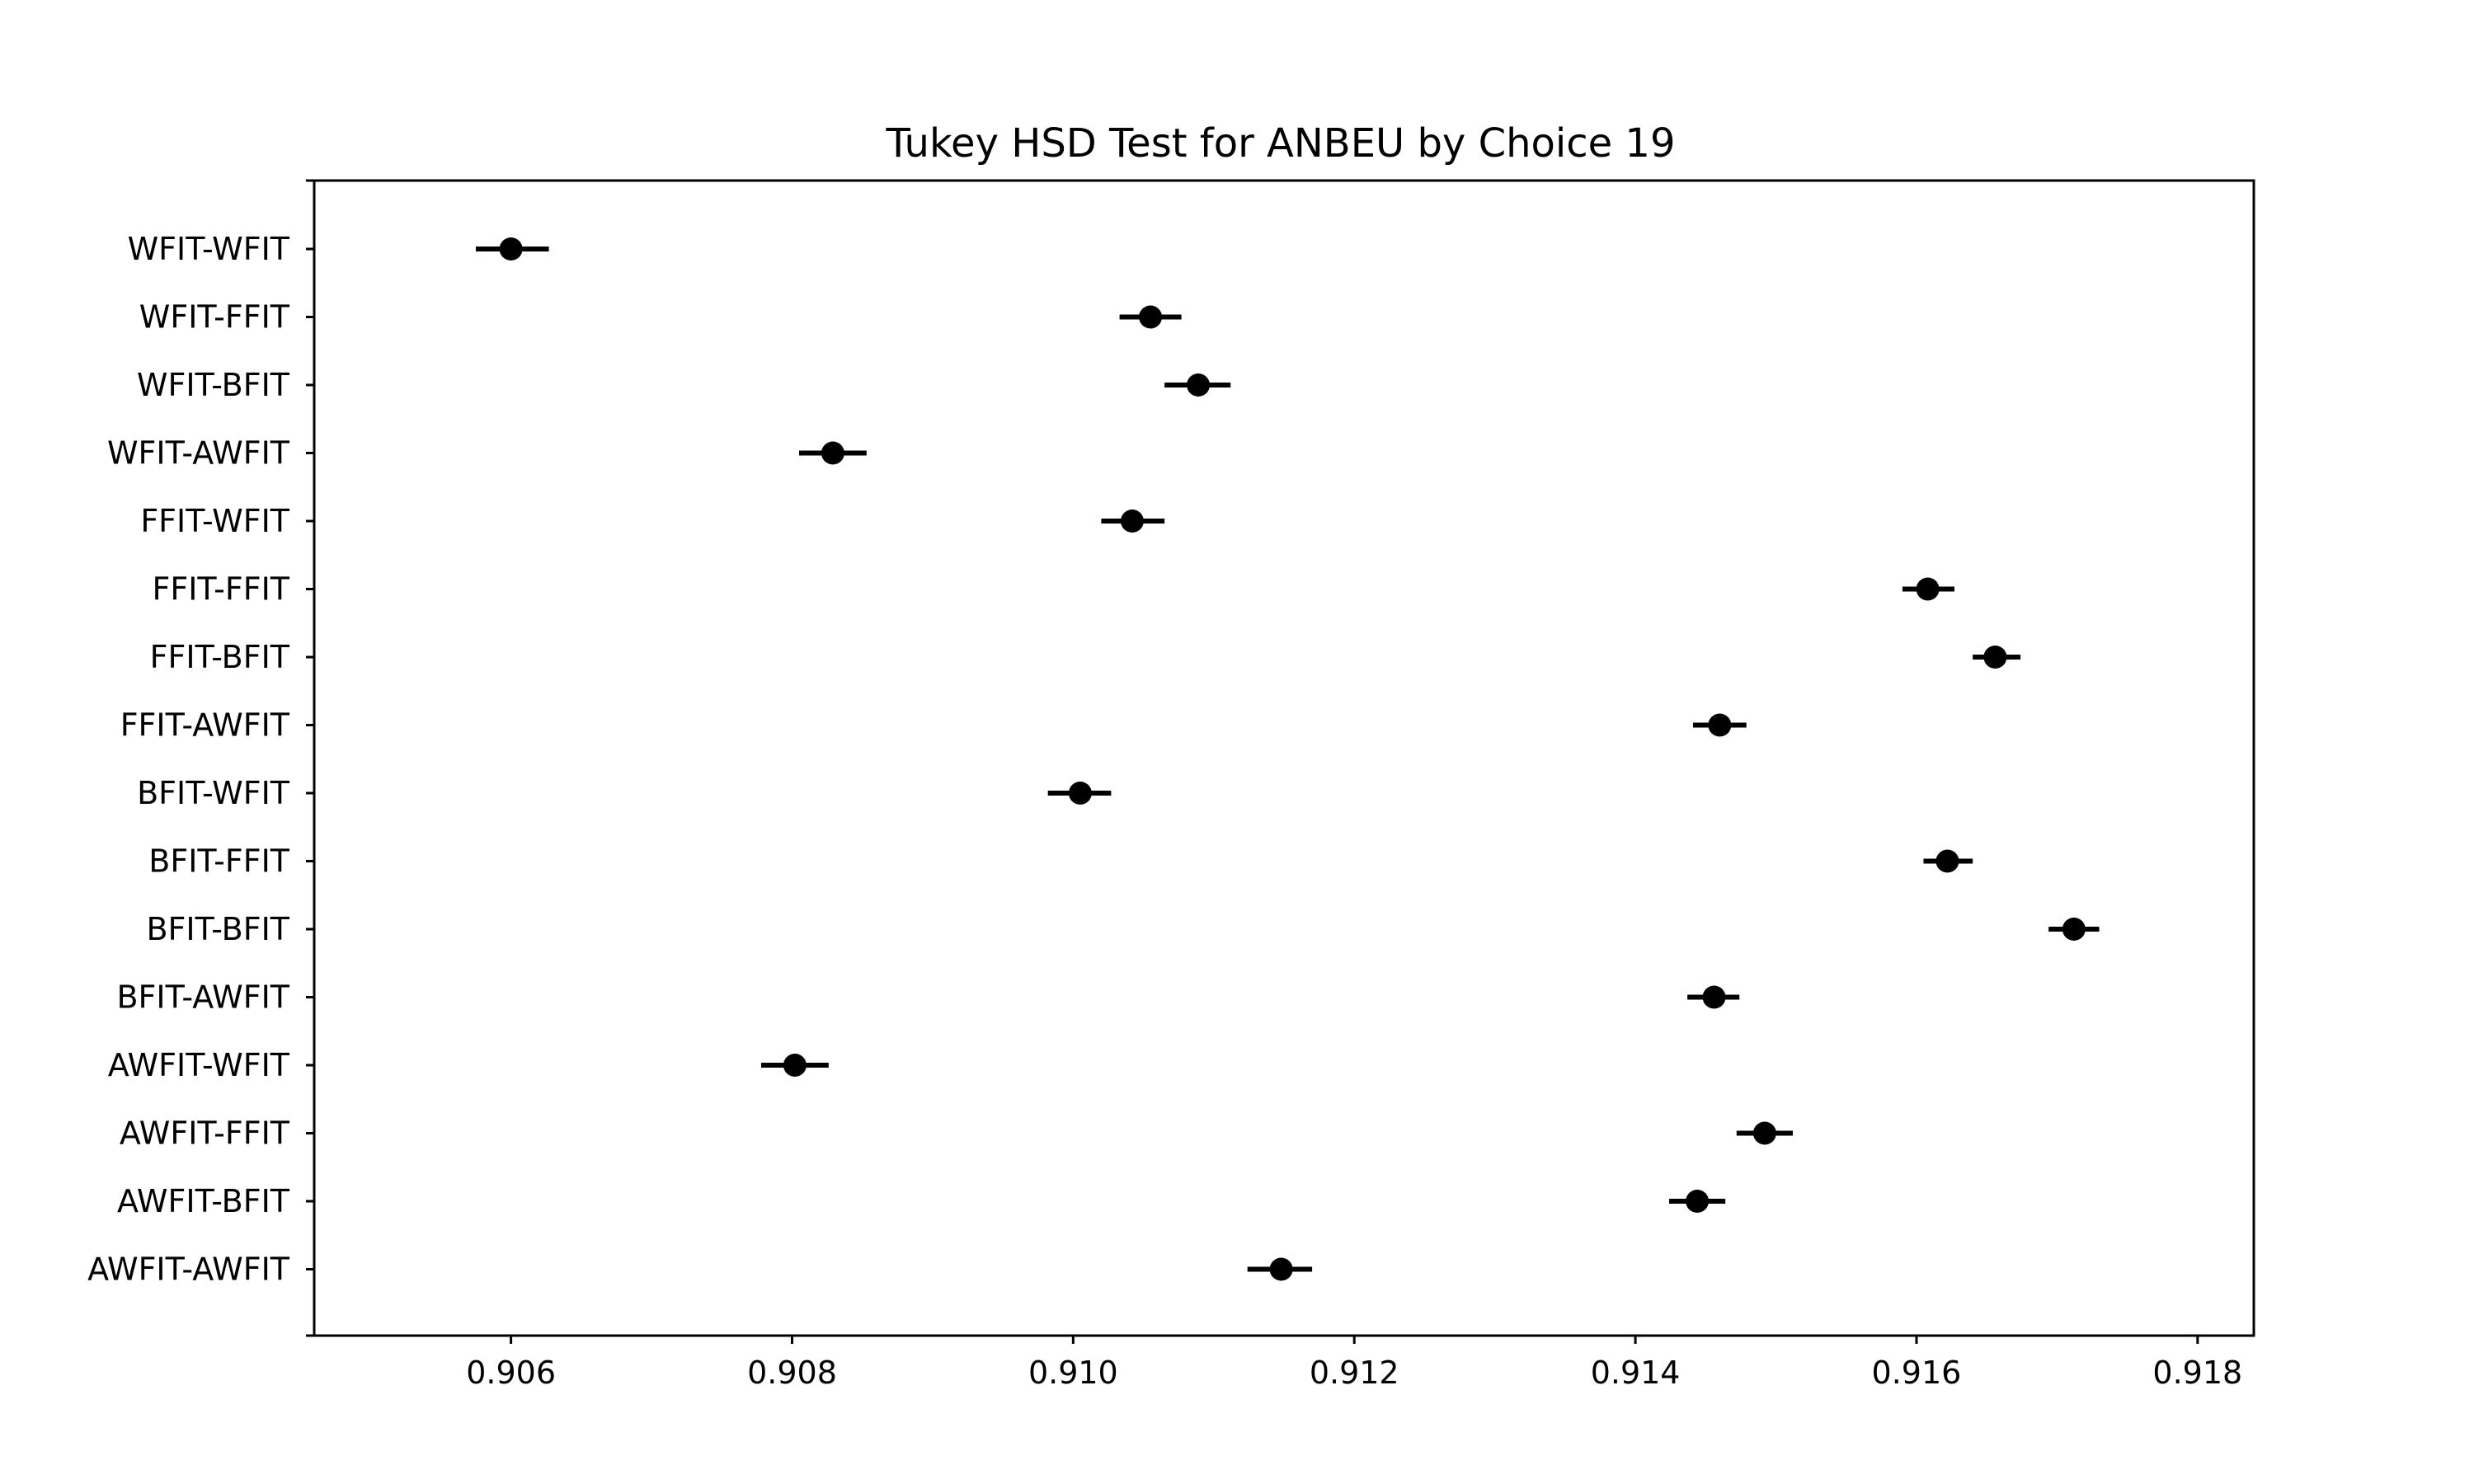  What do you see at coordinates (1281, 143) in the screenshot?
I see `chart-title: Tukey HSD Test for ANBEU by Choice 19` at bounding box center [1281, 143].